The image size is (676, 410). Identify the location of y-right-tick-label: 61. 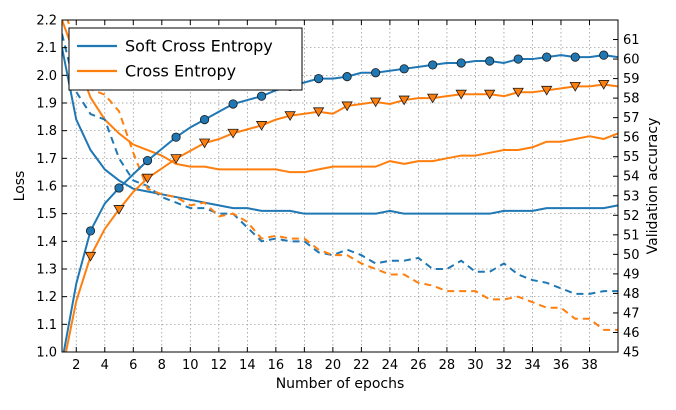
(631, 40).